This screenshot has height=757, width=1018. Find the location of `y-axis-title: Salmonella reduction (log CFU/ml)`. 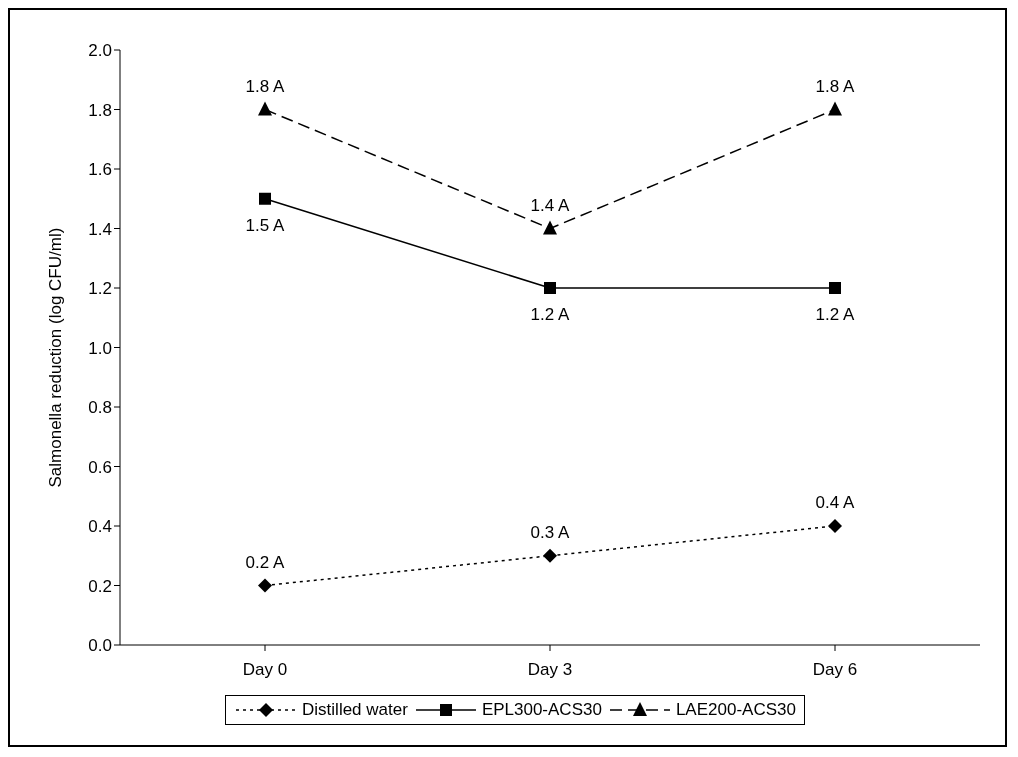

y-axis-title: Salmonella reduction (log CFU/ml) is located at coordinates (56, 357).